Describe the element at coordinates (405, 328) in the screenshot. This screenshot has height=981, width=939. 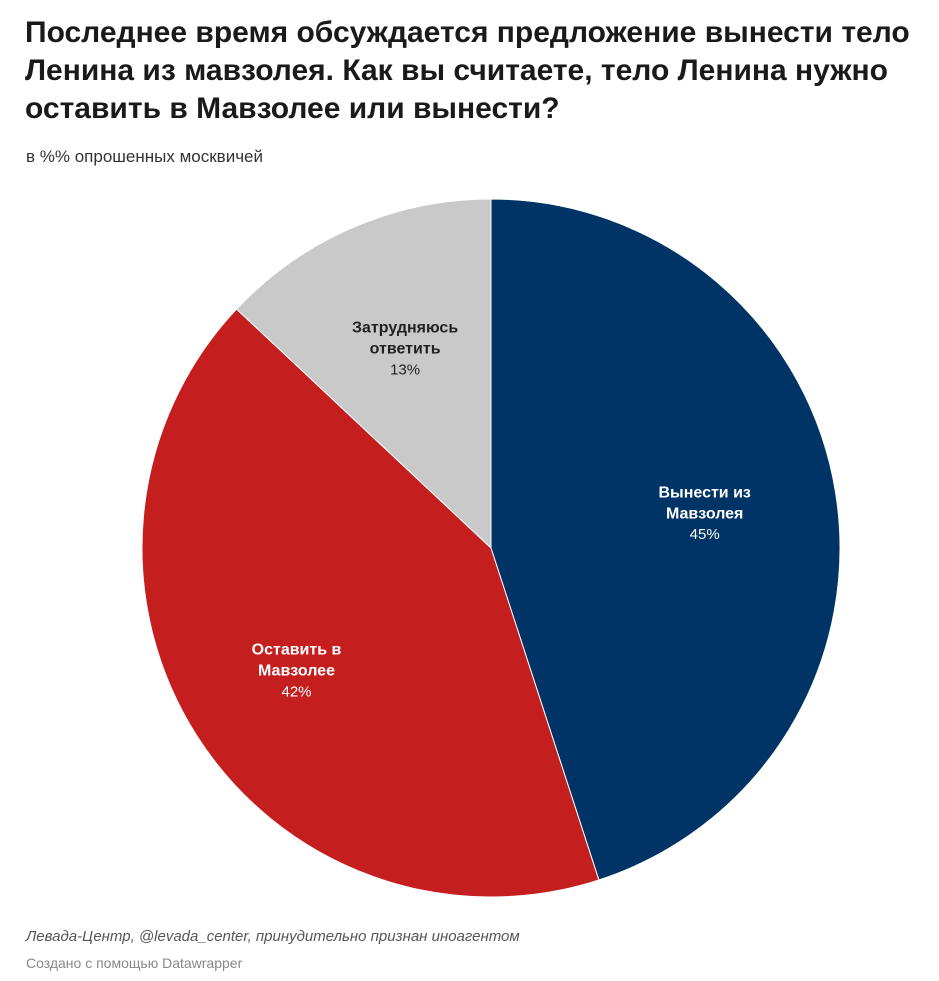
I see `slice-label-3-line-1: Затрудняюсь` at that location.